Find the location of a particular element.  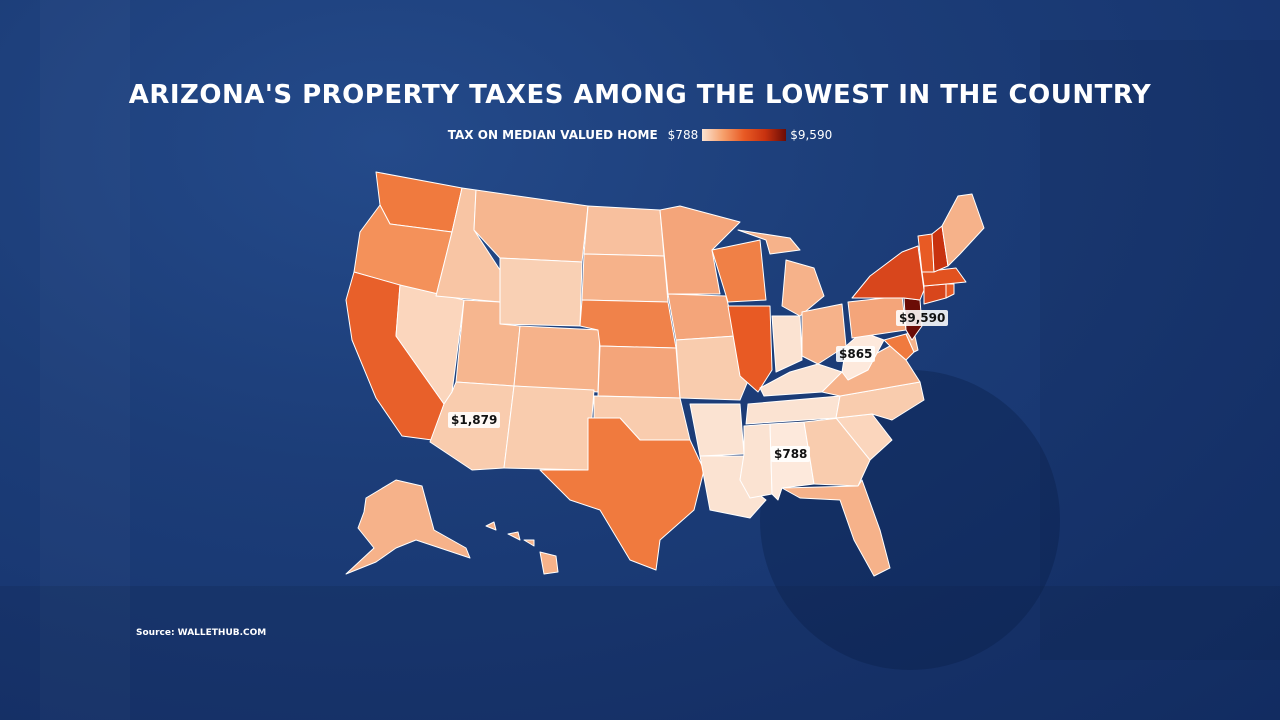

state-illinois is located at coordinates (750, 349).